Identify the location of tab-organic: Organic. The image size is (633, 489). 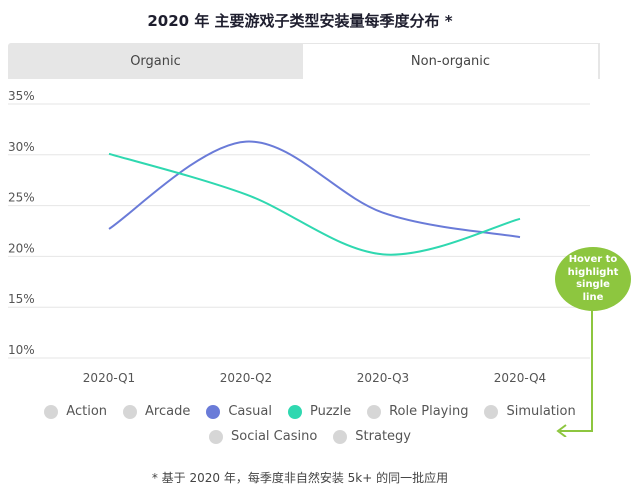
(155, 61).